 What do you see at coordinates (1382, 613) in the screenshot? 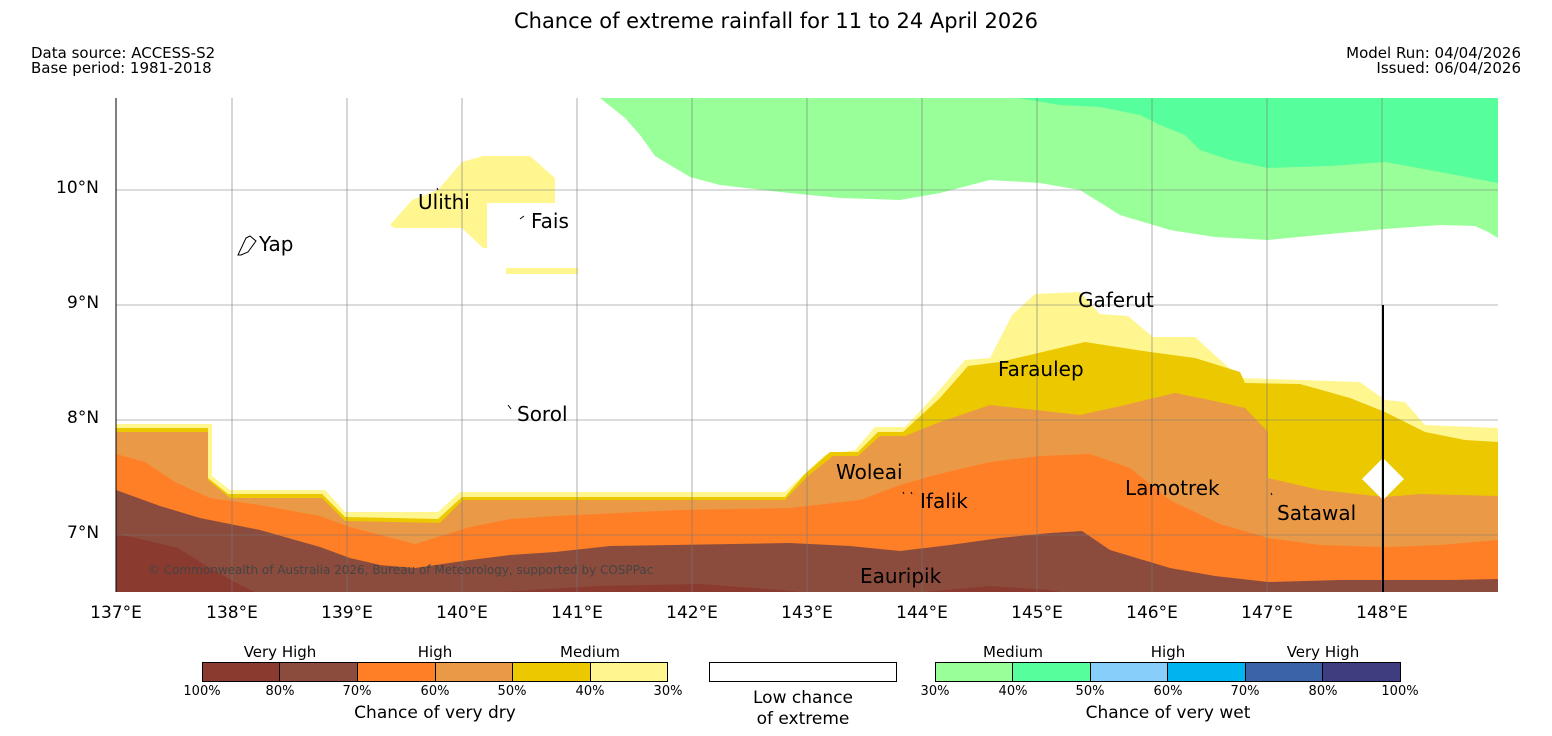
I see `lon-tick: 148°E` at bounding box center [1382, 613].